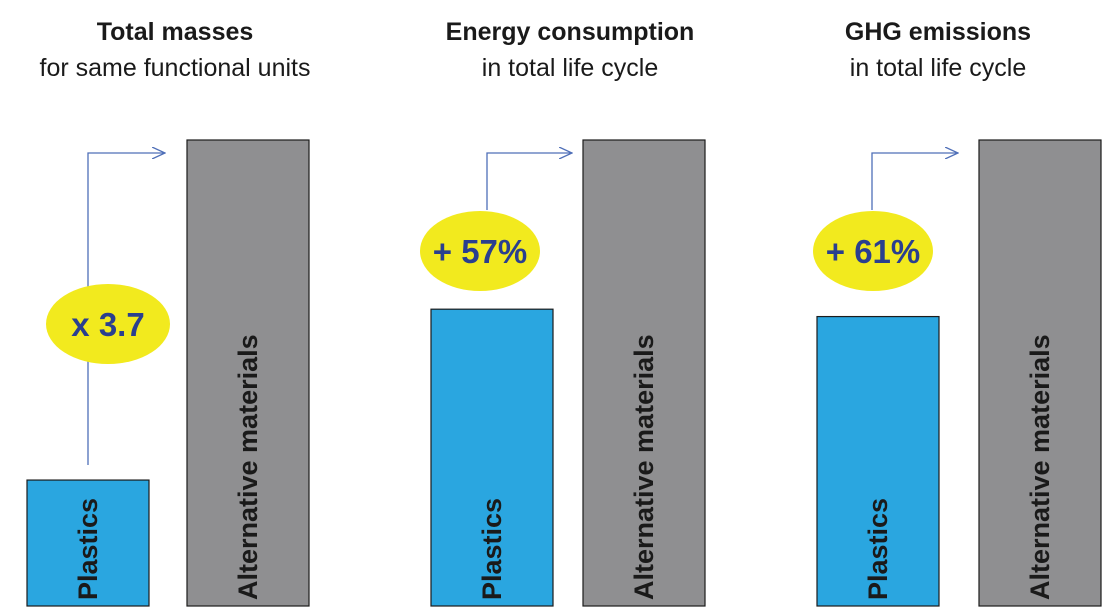  What do you see at coordinates (175, 68) in the screenshot?
I see `panel-subtitle: for same functional units` at bounding box center [175, 68].